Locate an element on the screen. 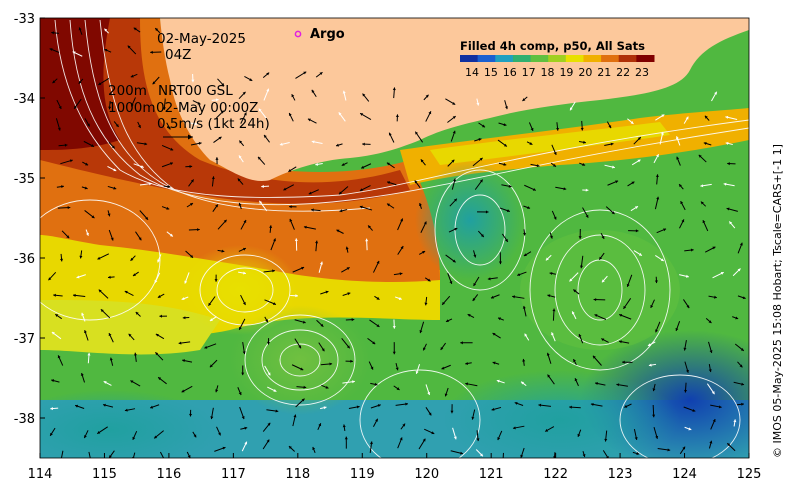 Image resolution: width=791 pixels, height=492 pixels. colorbar-tick-label: 14 is located at coordinates (472, 72).